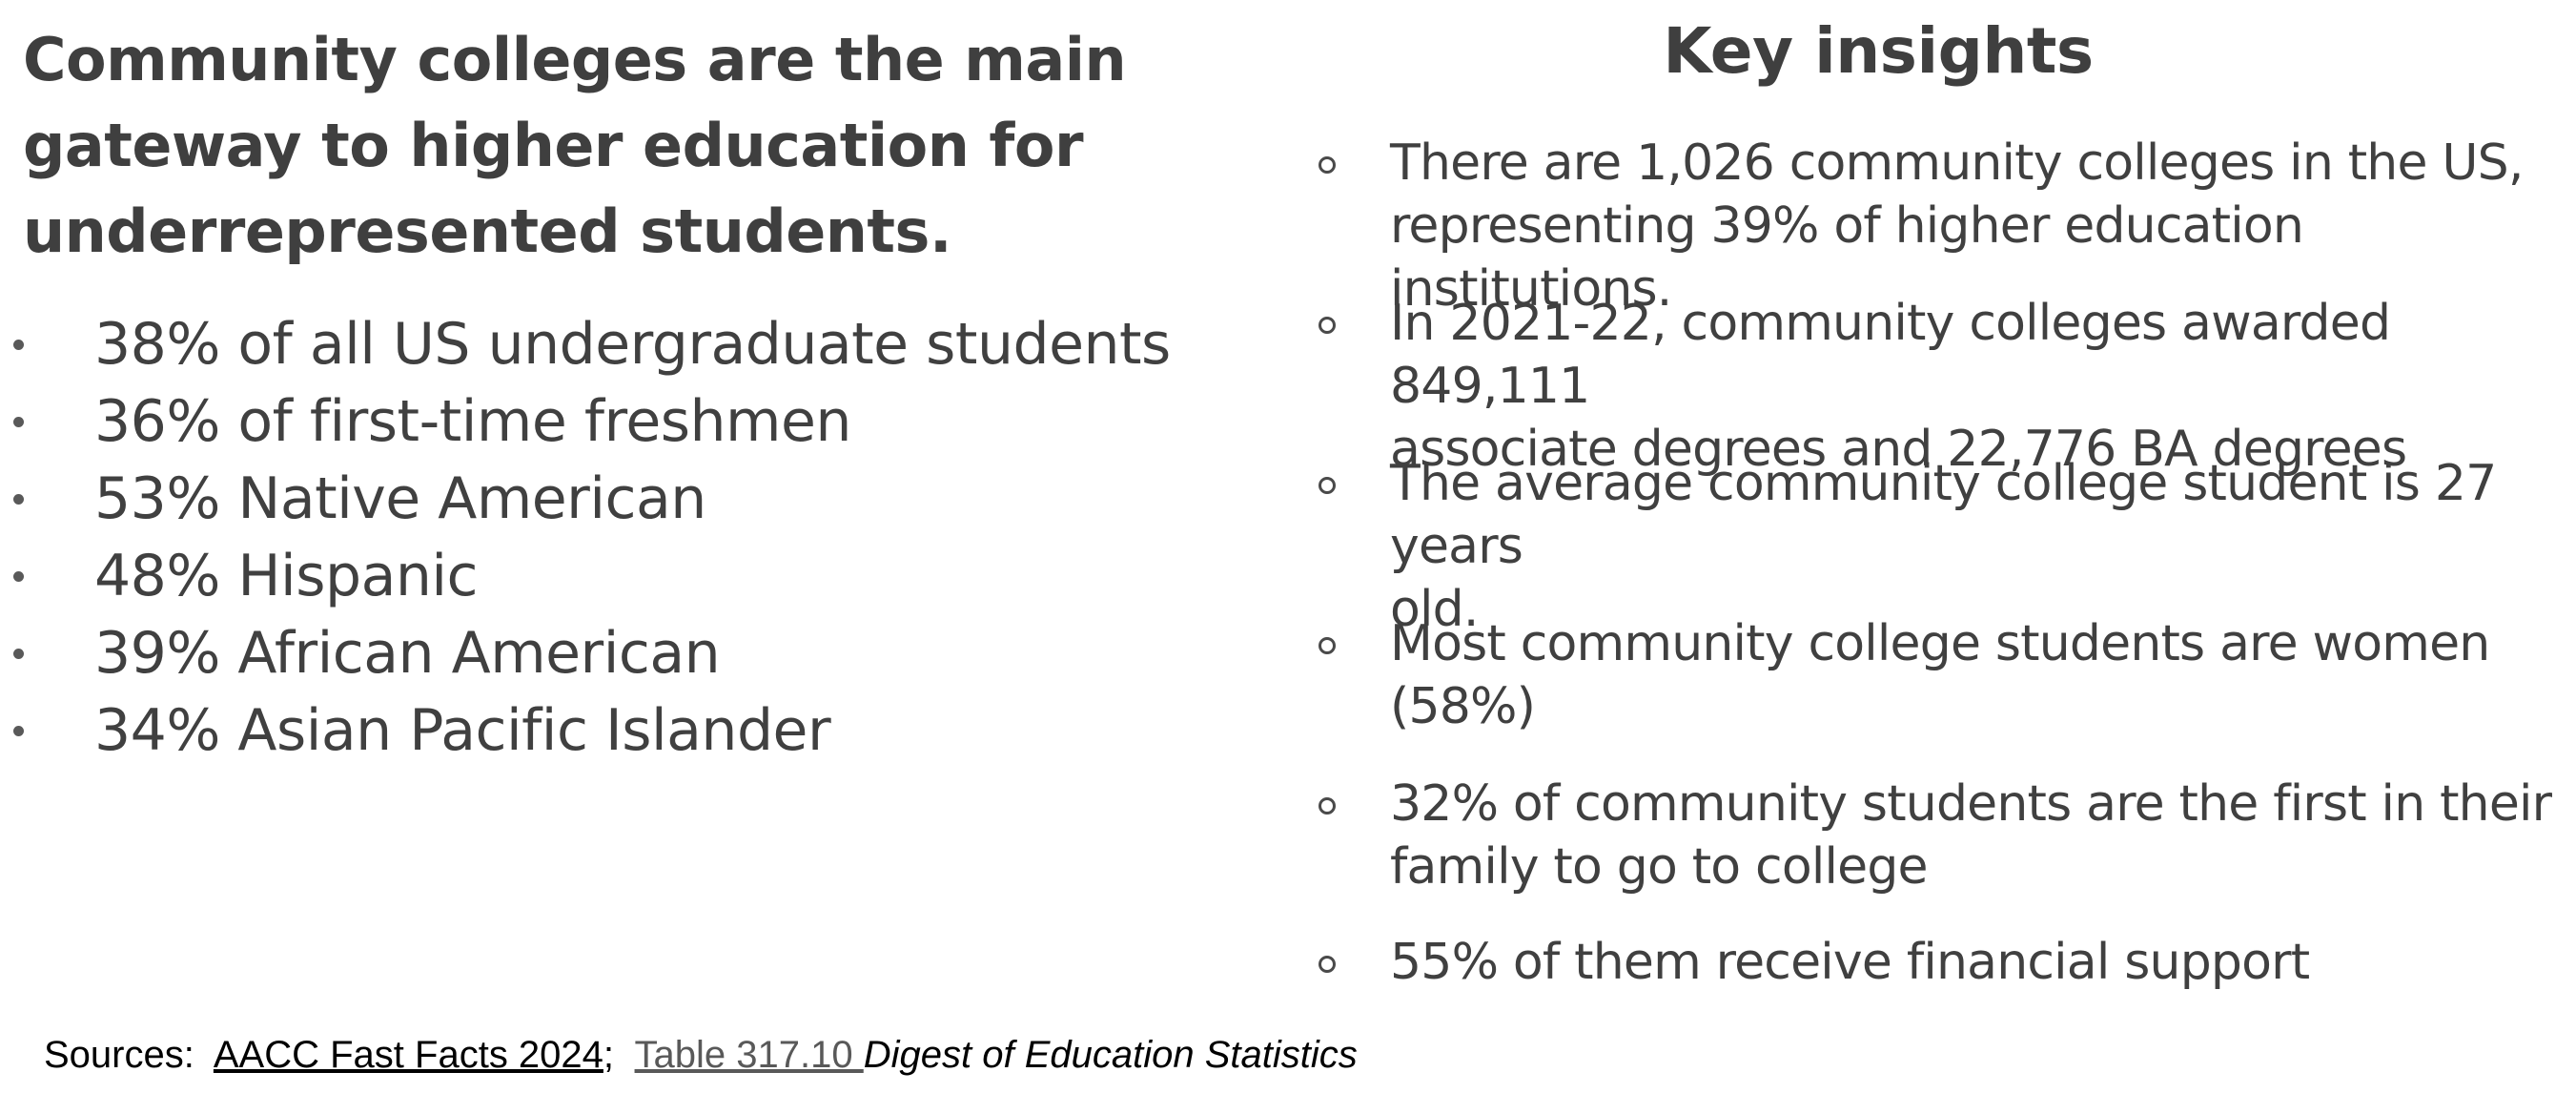 Image resolution: width=2576 pixels, height=1093 pixels. I want to click on stat-text: 39% African American, so click(408, 653).